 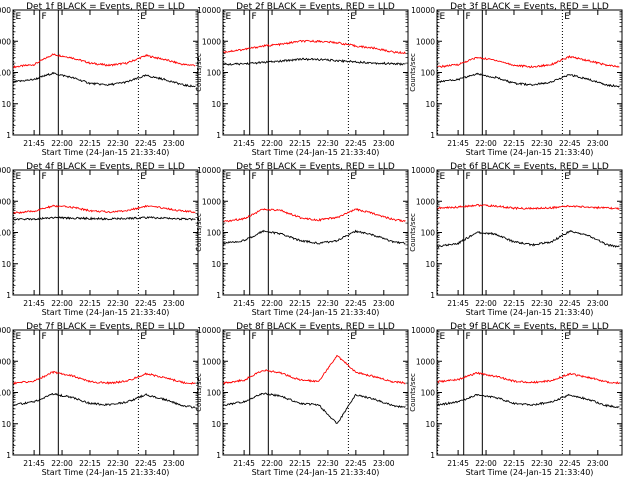 What do you see at coordinates (199, 232) in the screenshot?
I see `y-axis-label: Counts/sec` at bounding box center [199, 232].